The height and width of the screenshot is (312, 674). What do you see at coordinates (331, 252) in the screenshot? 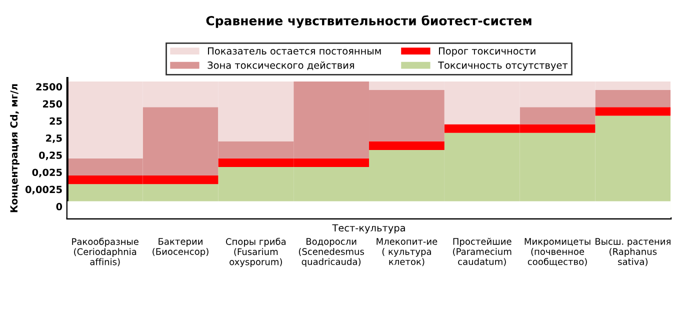
I see `x-tick-label: Водоросли (Scenedesmus quadricauda)` at bounding box center [331, 252].